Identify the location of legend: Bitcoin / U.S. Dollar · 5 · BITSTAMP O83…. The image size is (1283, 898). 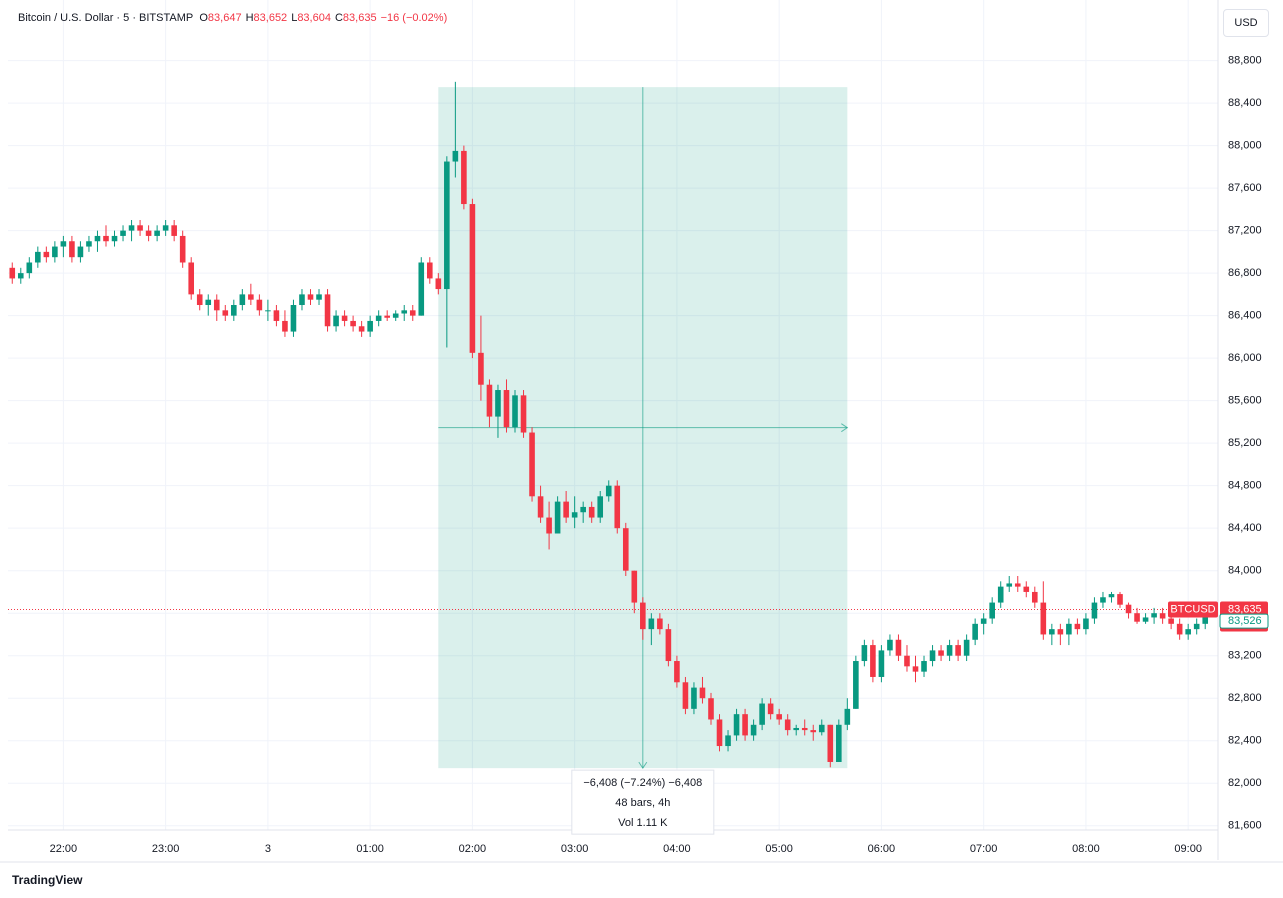
(234, 18).